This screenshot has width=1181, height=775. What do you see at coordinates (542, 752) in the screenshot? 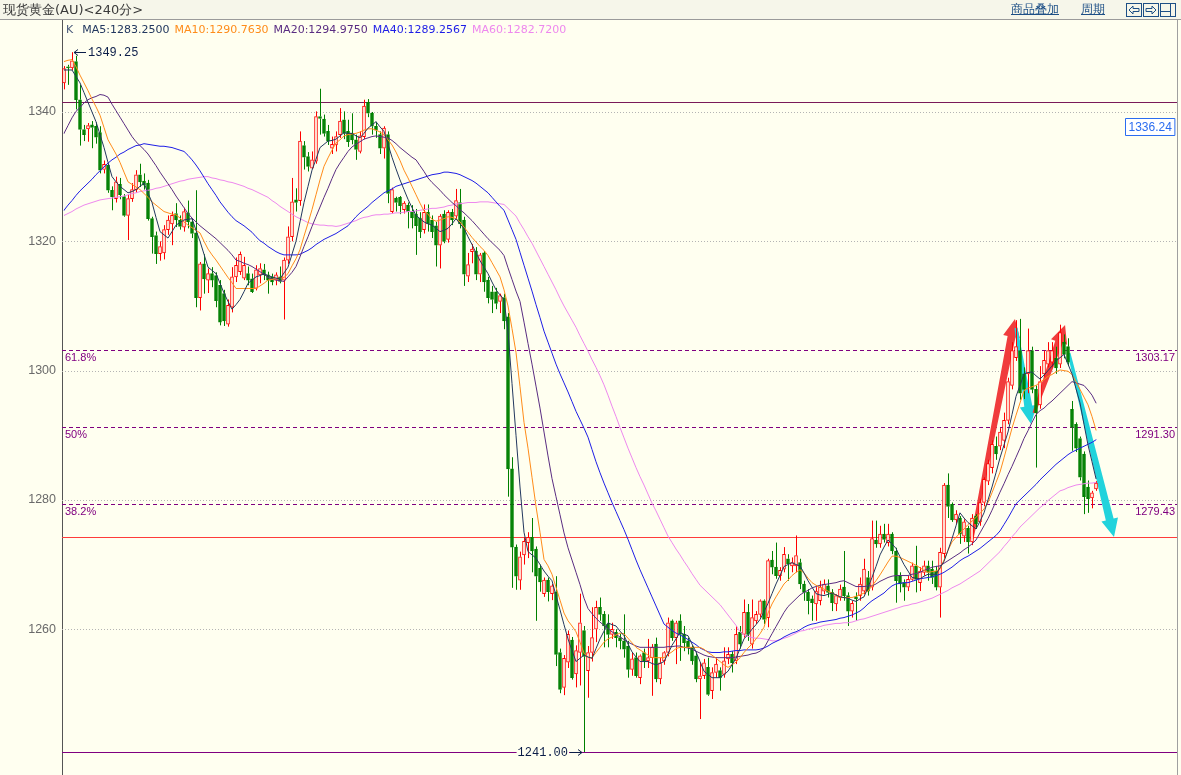
I see `annotation: 1241.00` at bounding box center [542, 752].